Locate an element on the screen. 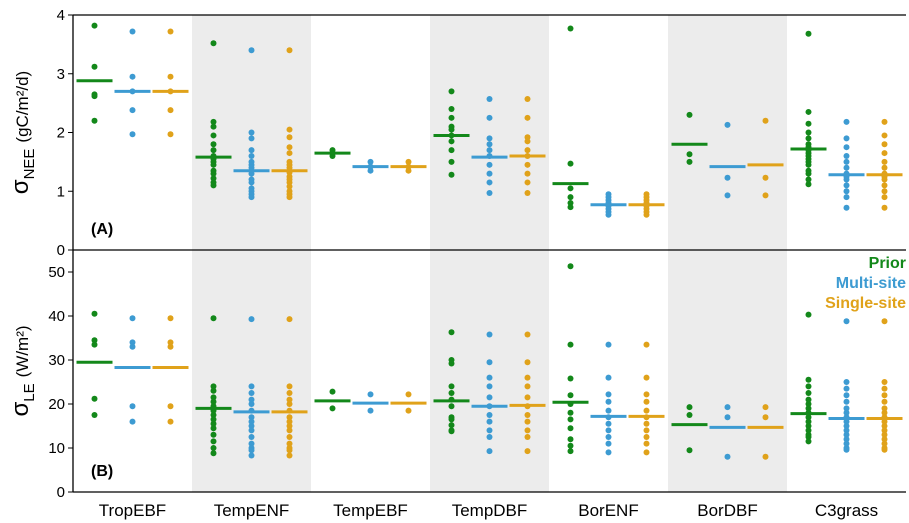 This screenshot has height=523, width=909. y-tick-label: 20 is located at coordinates (56, 404).